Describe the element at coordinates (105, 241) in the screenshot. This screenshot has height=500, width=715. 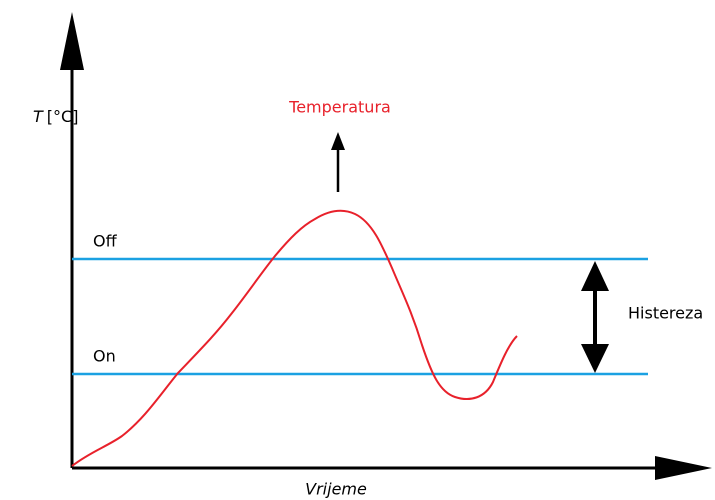
I see `off-label: Off` at that location.